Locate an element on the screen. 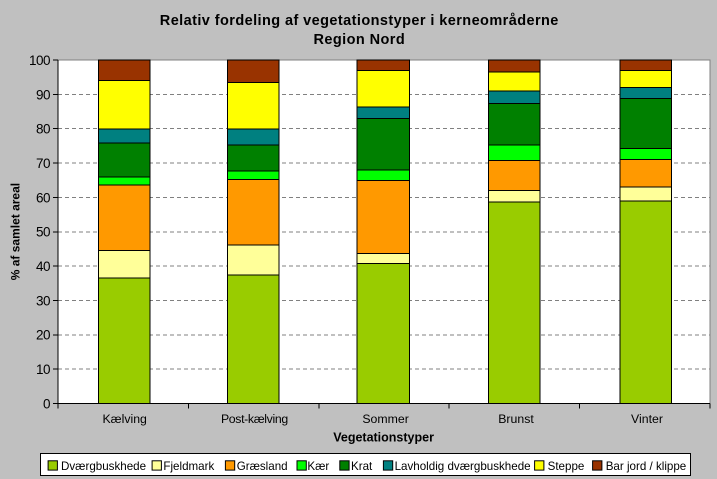 This screenshot has width=717, height=479. svg-text: Sommer is located at coordinates (385, 419).